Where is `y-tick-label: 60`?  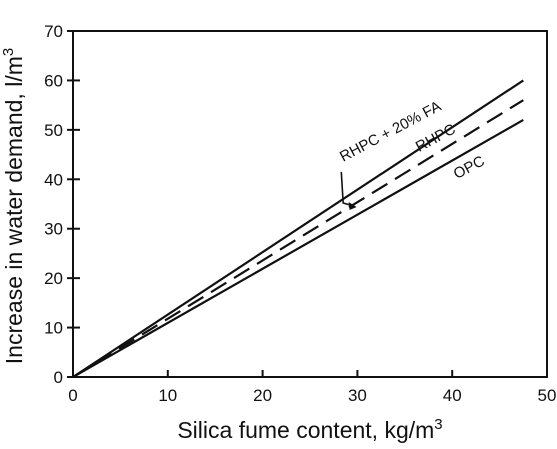 y-tick-label: 60 is located at coordinates (53, 80).